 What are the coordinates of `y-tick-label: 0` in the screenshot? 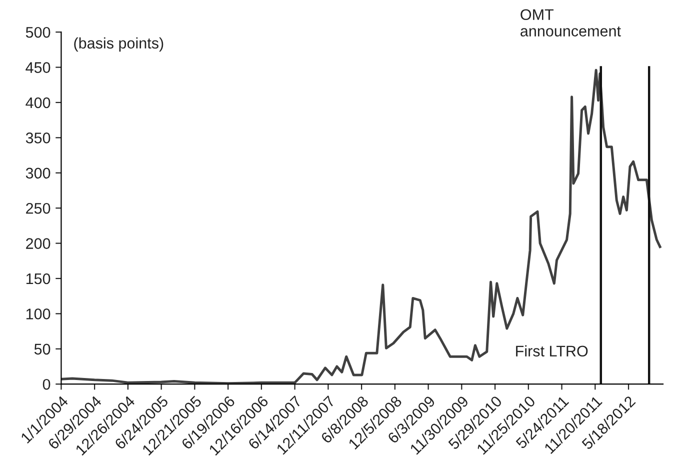 It's located at (46, 384).